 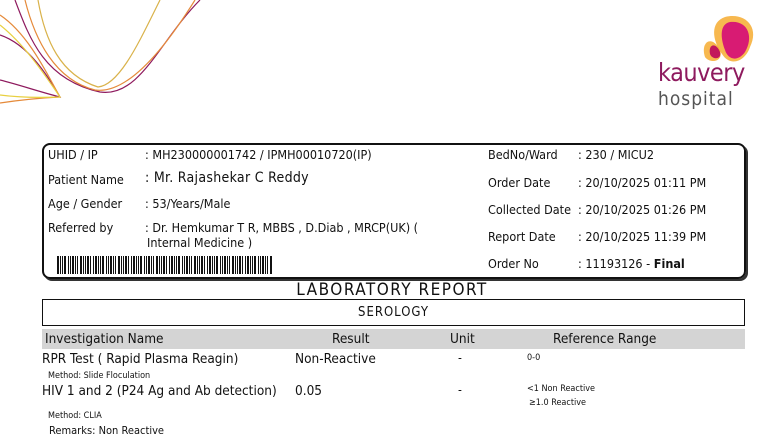 What do you see at coordinates (99, 376) in the screenshot?
I see `test-method: Method: Slide Floculation` at bounding box center [99, 376].